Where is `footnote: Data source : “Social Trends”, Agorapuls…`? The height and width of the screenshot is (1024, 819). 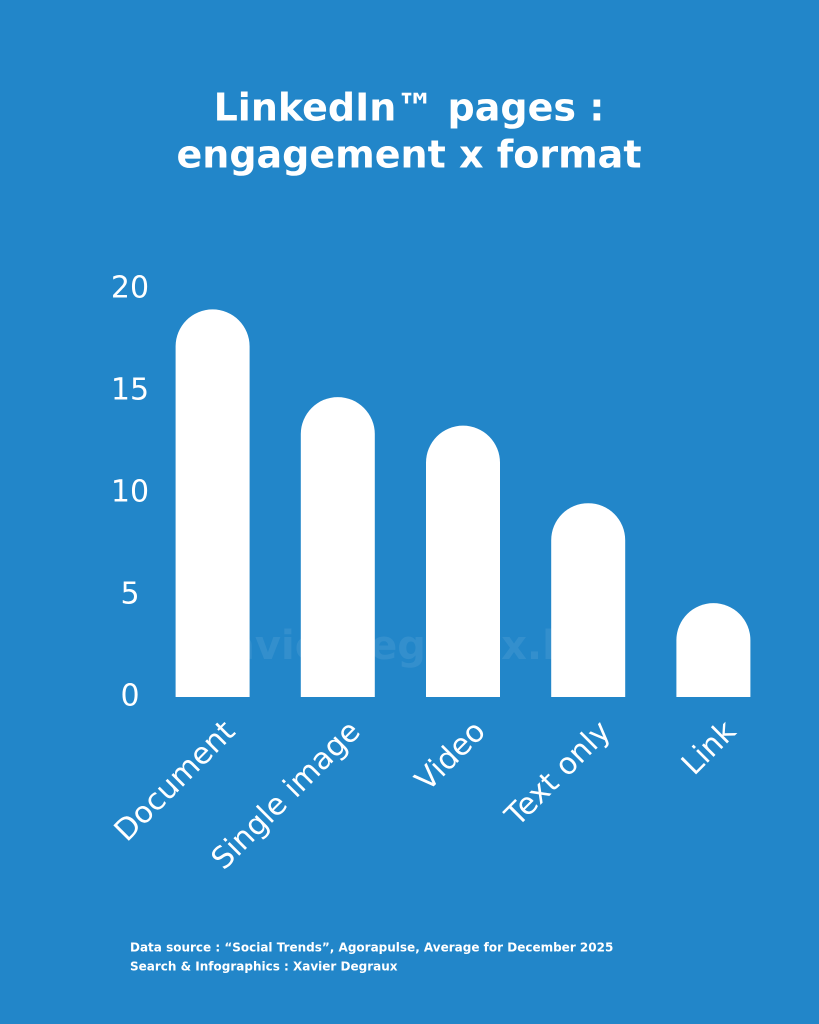
footnote: Data source : “Social Trends”, Agorapuls… is located at coordinates (371, 948).